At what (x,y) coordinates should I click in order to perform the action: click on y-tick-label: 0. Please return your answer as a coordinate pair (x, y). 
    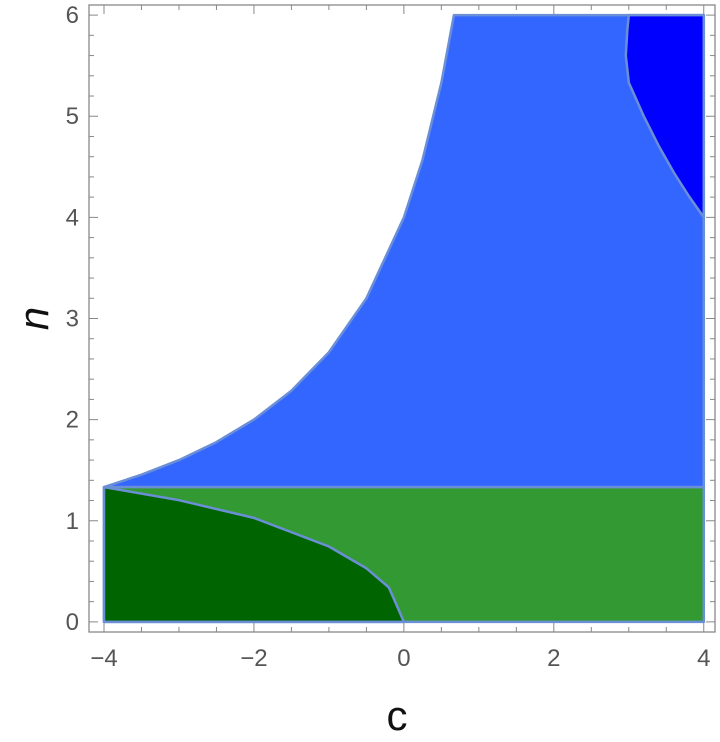
    Looking at the image, I should click on (72, 622).